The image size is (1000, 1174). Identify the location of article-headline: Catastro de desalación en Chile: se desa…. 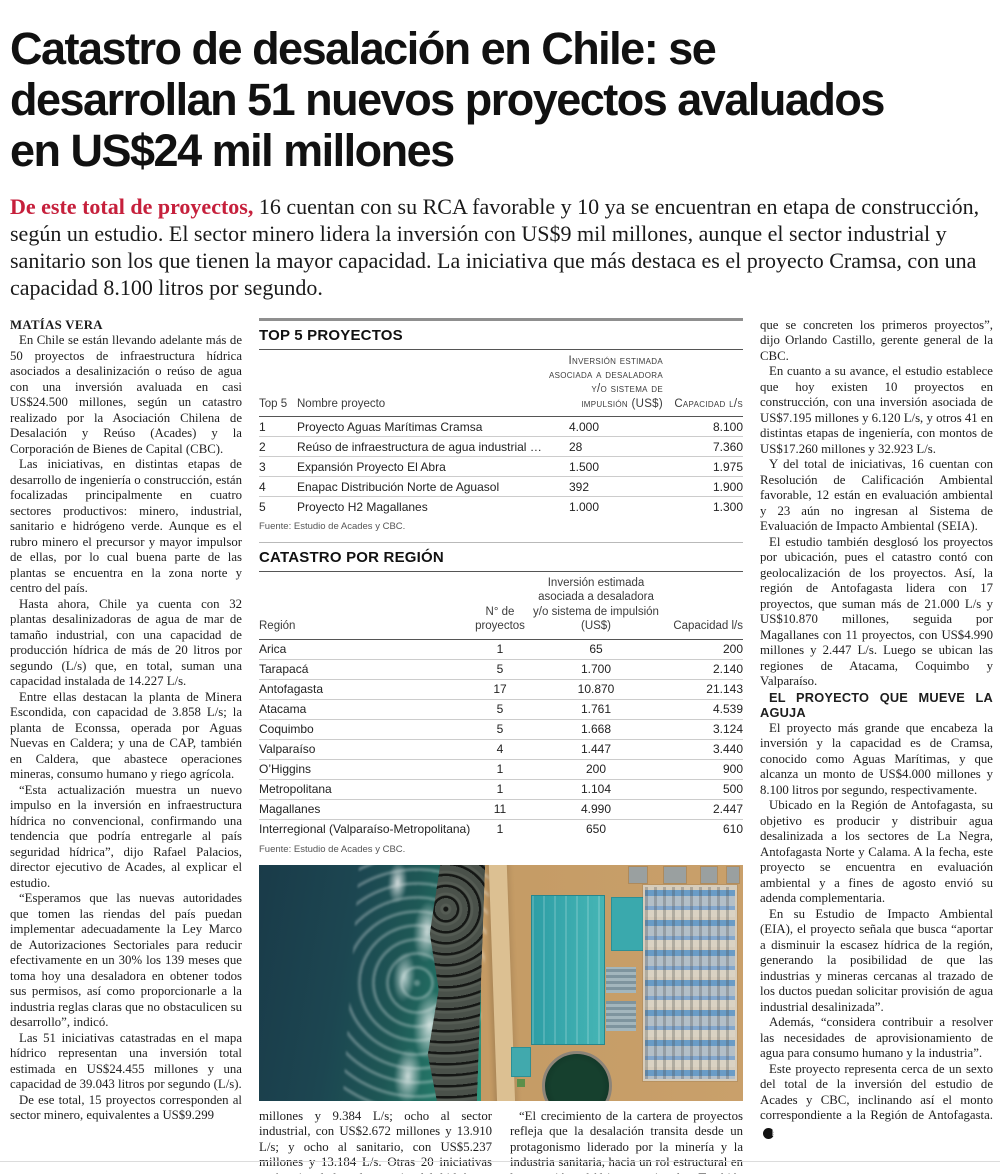
(500, 100).